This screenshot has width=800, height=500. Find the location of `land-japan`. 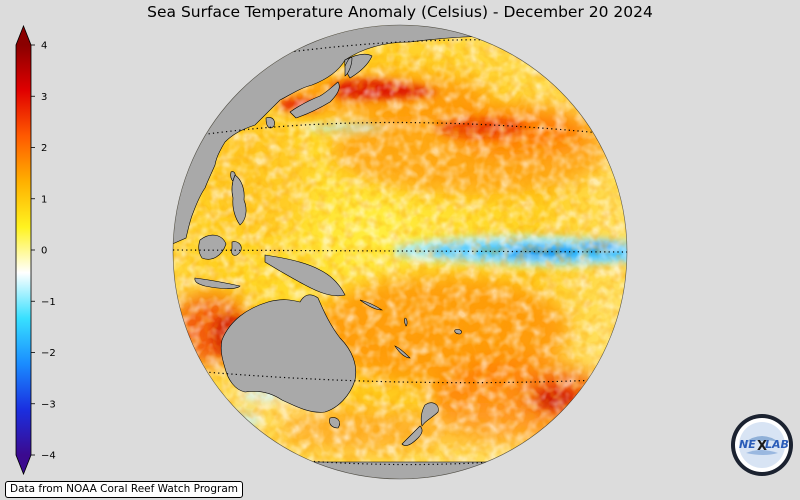

land-japan is located at coordinates (314, 100).